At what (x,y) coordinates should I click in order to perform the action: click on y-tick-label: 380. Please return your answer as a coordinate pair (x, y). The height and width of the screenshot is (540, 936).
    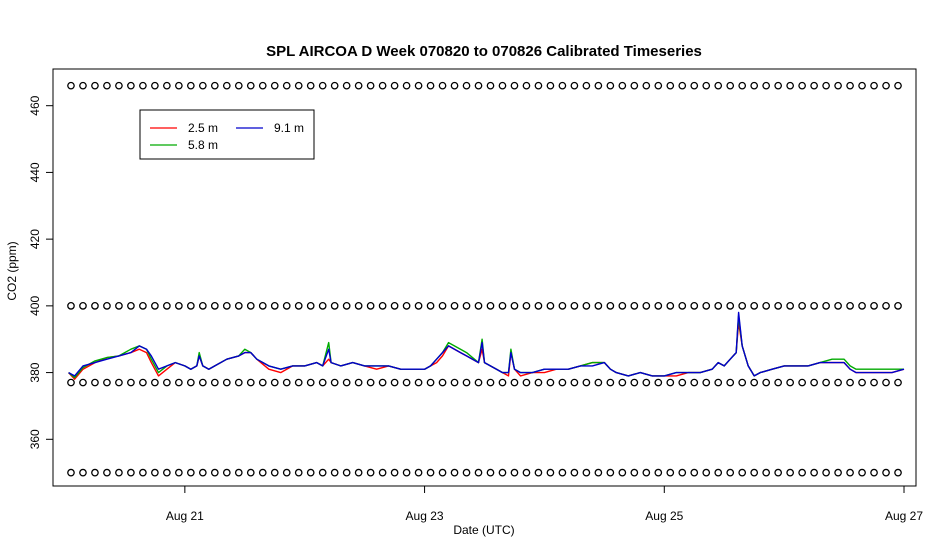
    Looking at the image, I should click on (35, 372).